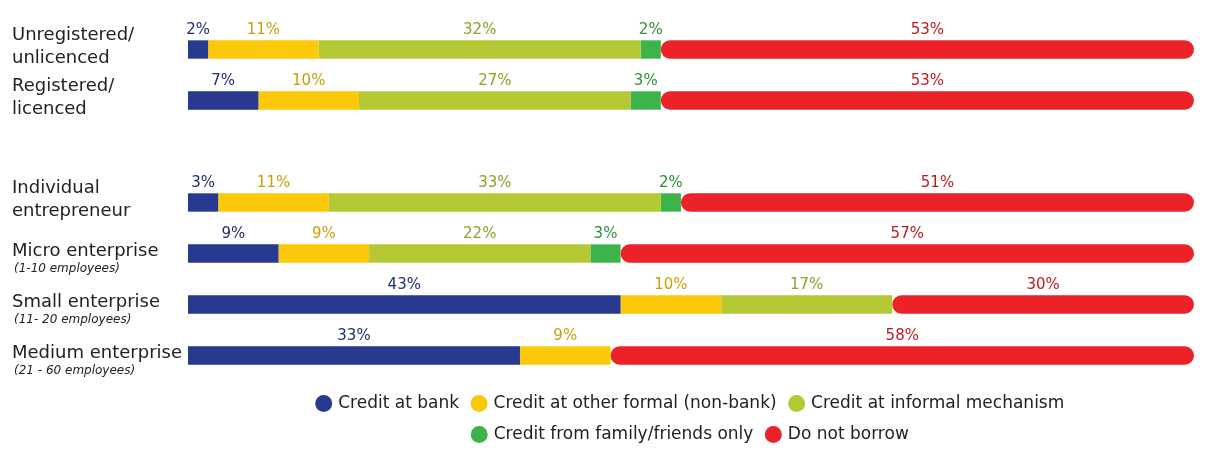 This screenshot has height=461, width=1206. I want to click on legend-label: Credit at other formal (non-bank), so click(635, 401).